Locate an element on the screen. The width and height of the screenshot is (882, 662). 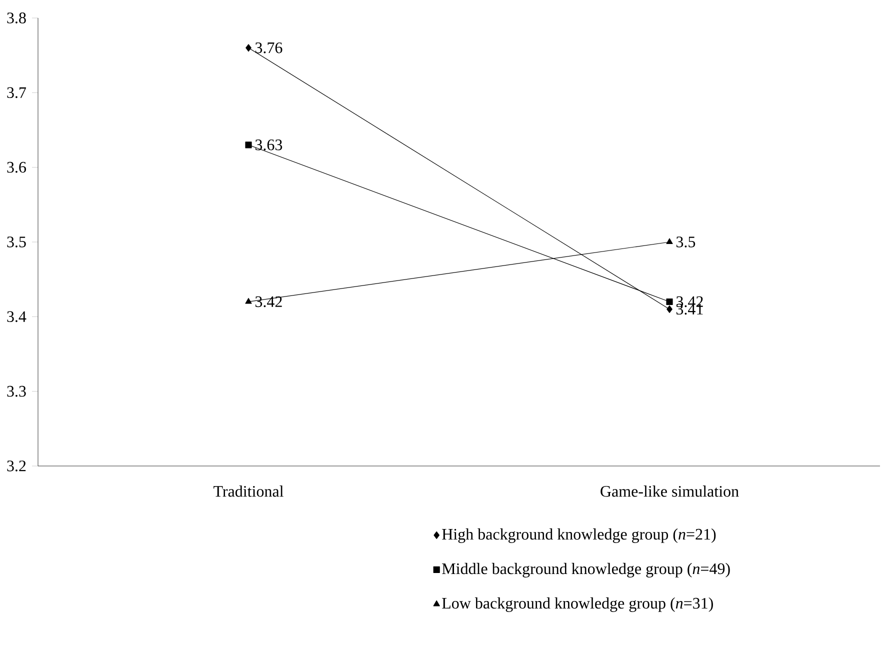
x-tick-label: Traditional is located at coordinates (249, 491).